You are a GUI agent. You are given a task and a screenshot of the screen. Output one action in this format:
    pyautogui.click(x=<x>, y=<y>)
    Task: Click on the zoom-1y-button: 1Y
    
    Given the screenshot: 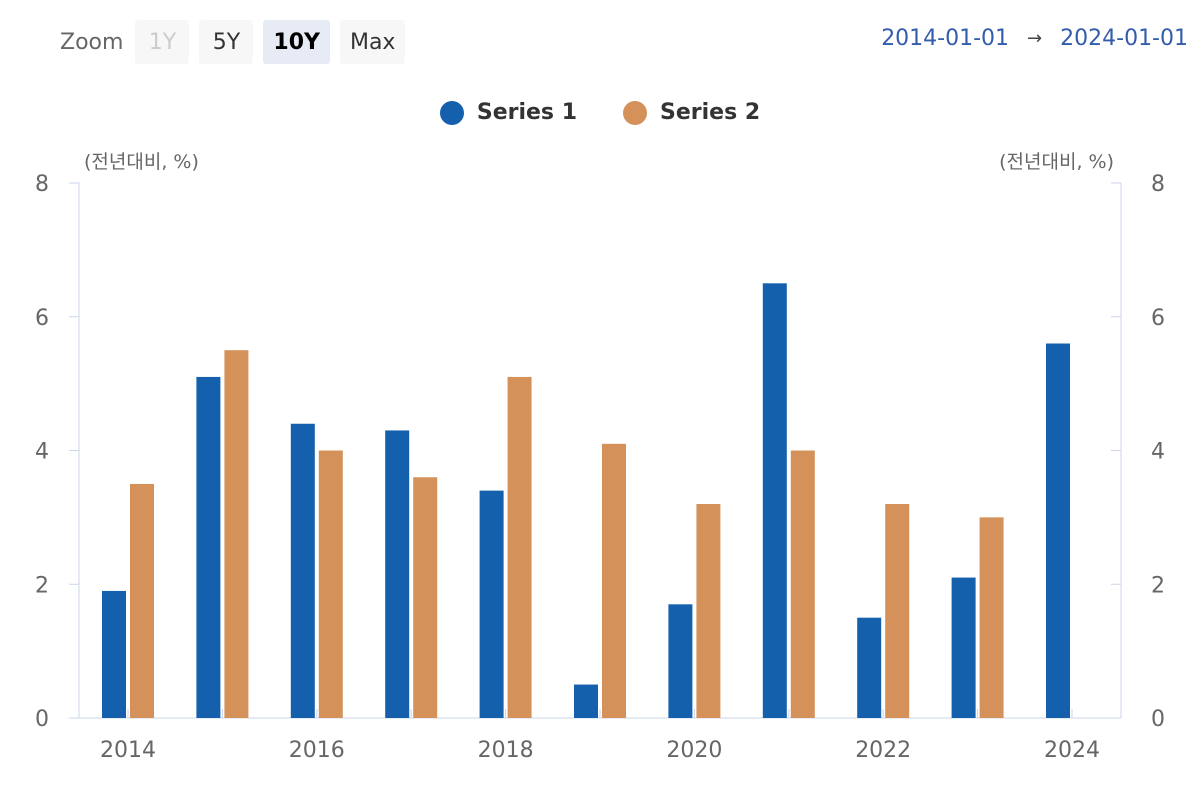 What is the action you would take?
    pyautogui.click(x=162, y=42)
    